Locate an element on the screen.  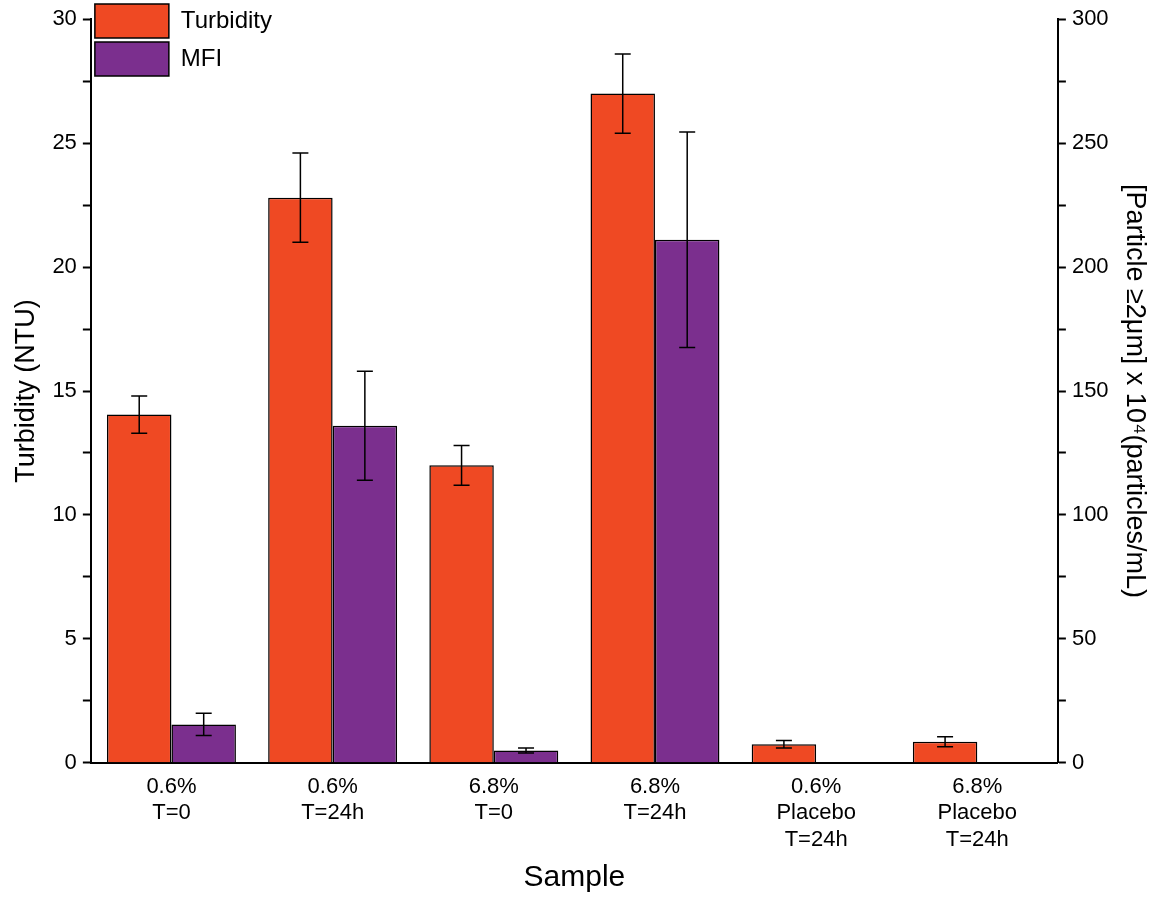
y2-tick-label: 100 is located at coordinates (1090, 513).